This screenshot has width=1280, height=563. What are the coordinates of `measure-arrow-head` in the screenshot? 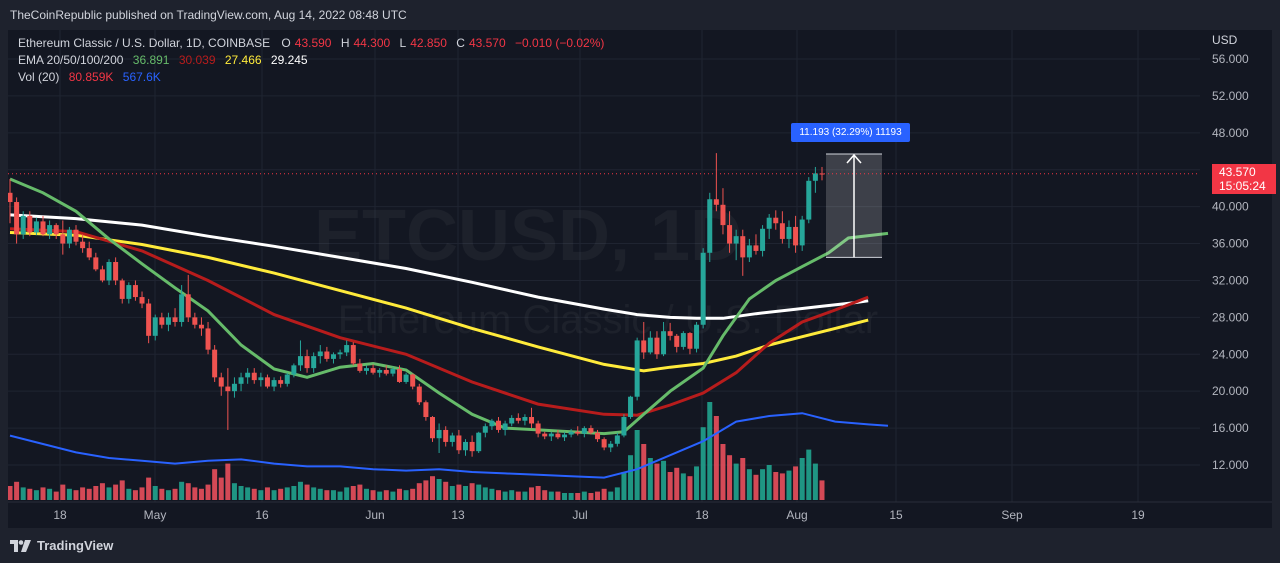 It's located at (854, 158).